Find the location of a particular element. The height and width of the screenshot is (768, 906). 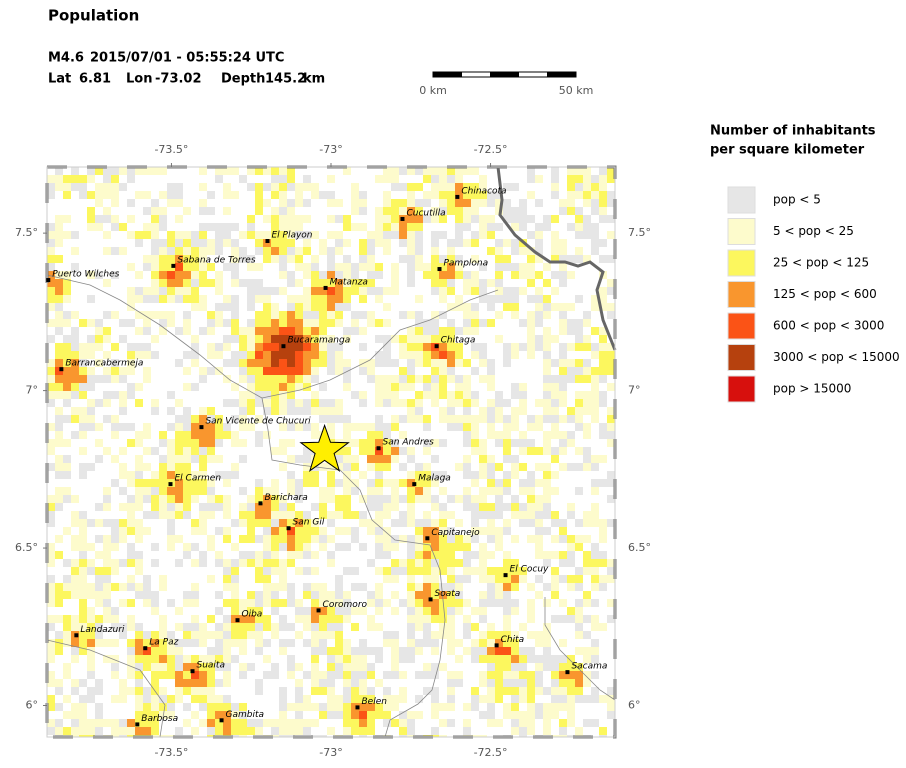

lat-tick-label: 6.5° is located at coordinates (639, 547).